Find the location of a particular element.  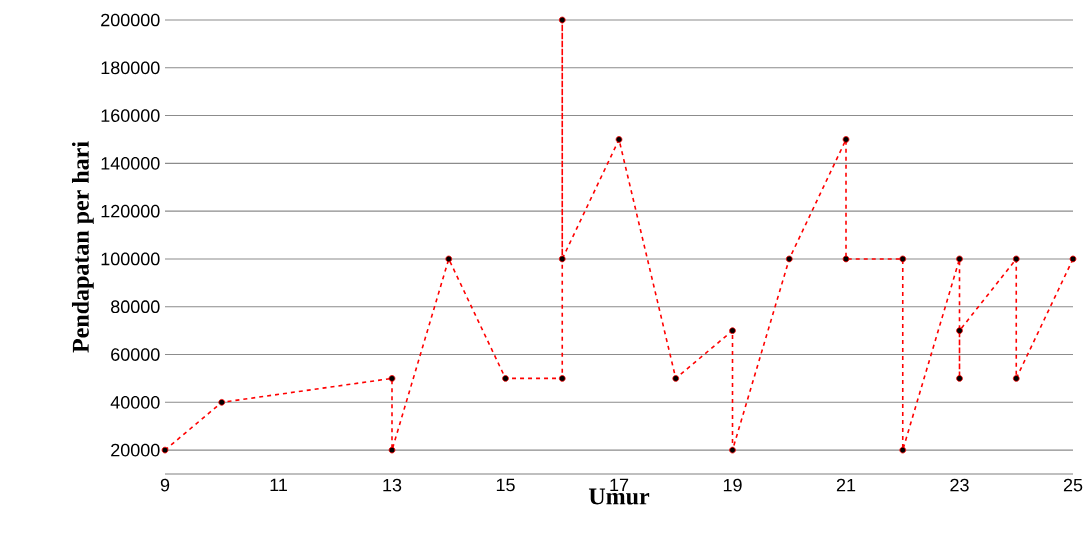

x-tick-label: 11 is located at coordinates (278, 485).